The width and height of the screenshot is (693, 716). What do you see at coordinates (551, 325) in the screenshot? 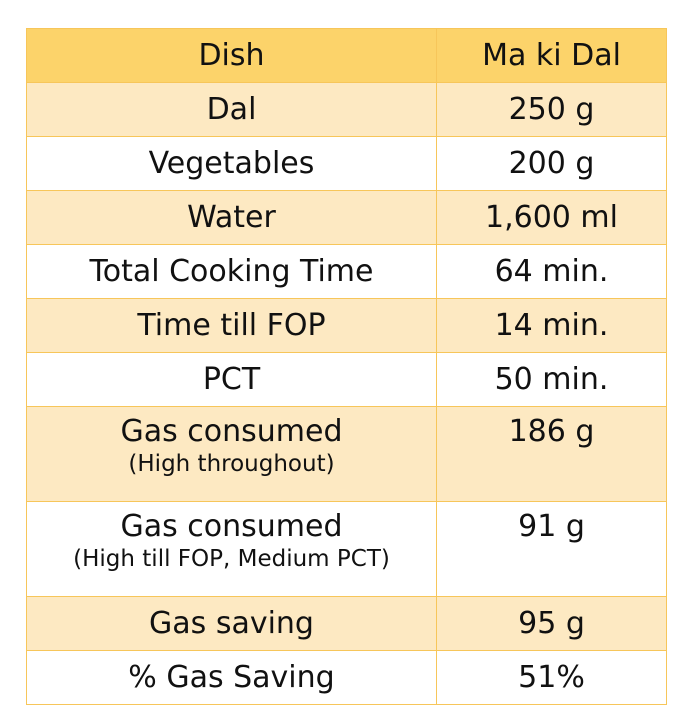
I see `row-value: 14 min.` at bounding box center [551, 325].